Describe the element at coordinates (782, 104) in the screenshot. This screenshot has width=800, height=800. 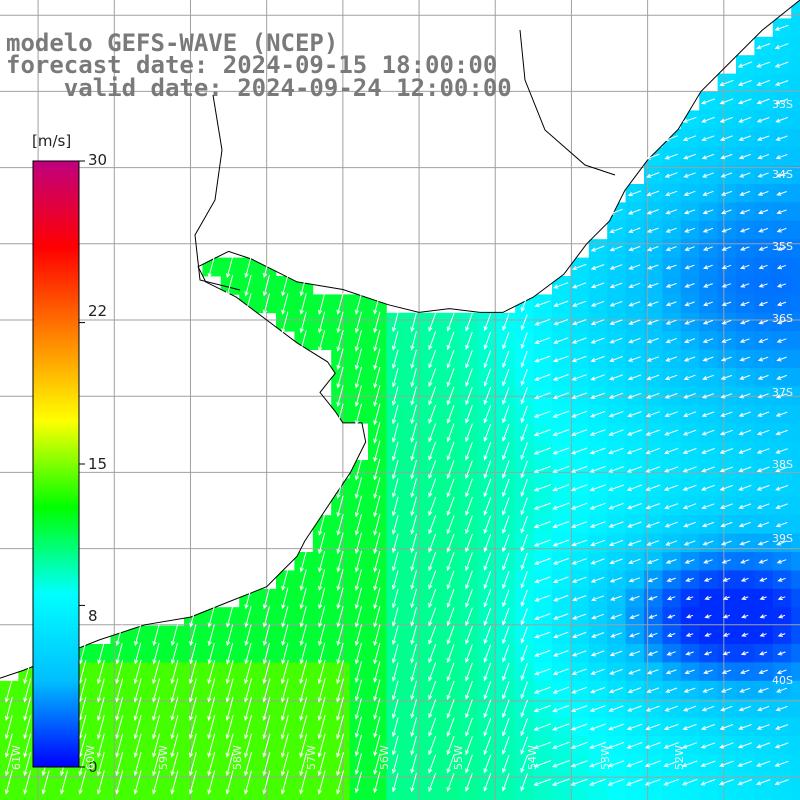
I see `lat-label-33s: 33S` at that location.